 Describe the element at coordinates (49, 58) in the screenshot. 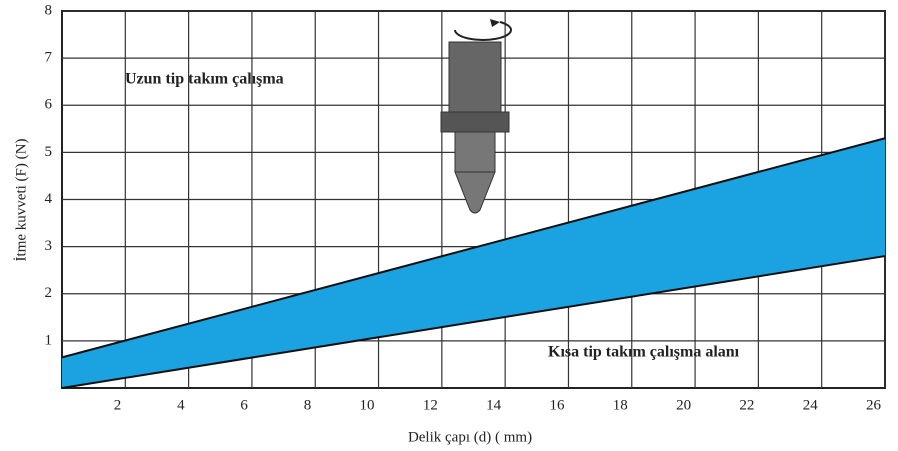

I see `y-tick-label: 7` at that location.